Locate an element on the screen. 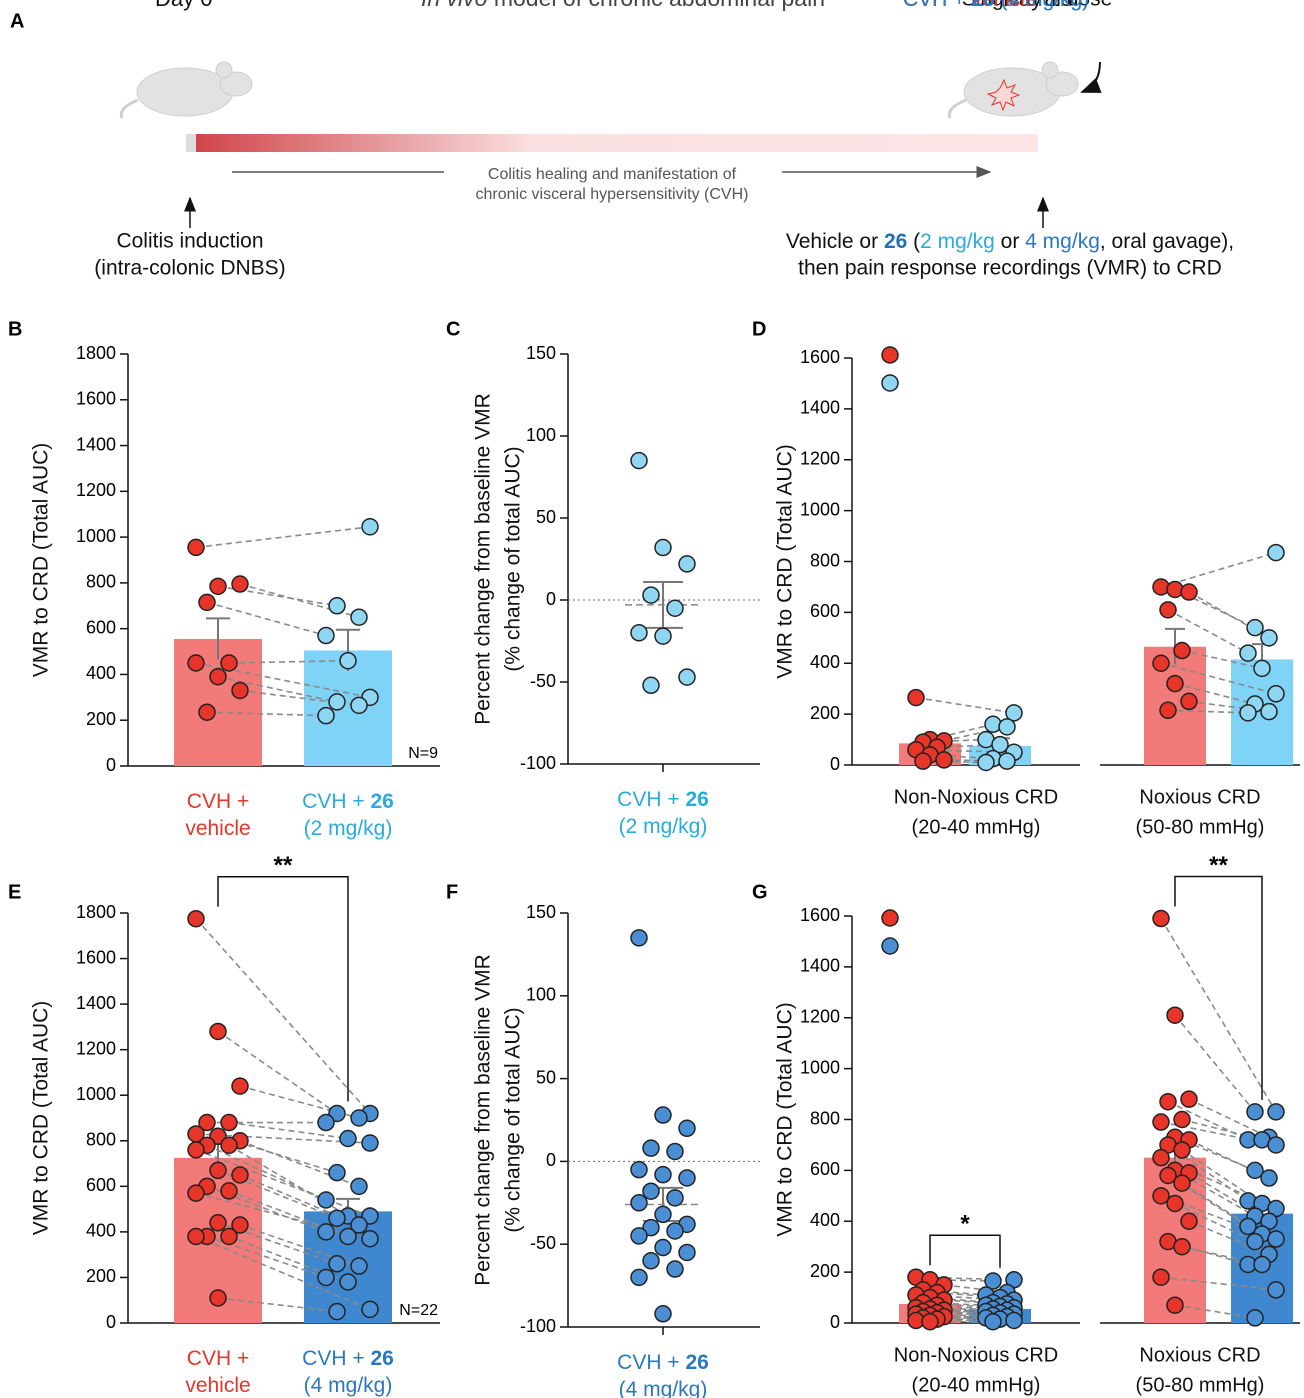 This screenshot has width=1304, height=1398. x-tick-label: (2 mg/kg) is located at coordinates (348, 828).